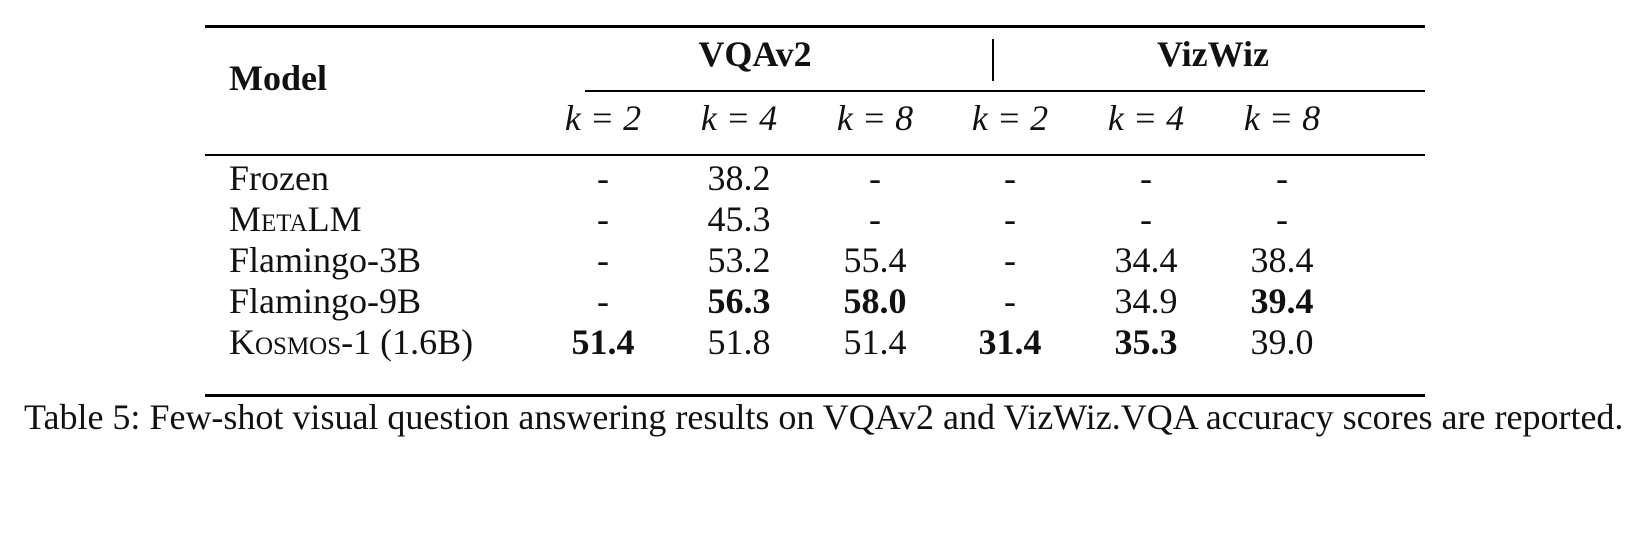 The width and height of the screenshot is (1650, 537). I want to click on top-rule, so click(815, 26).